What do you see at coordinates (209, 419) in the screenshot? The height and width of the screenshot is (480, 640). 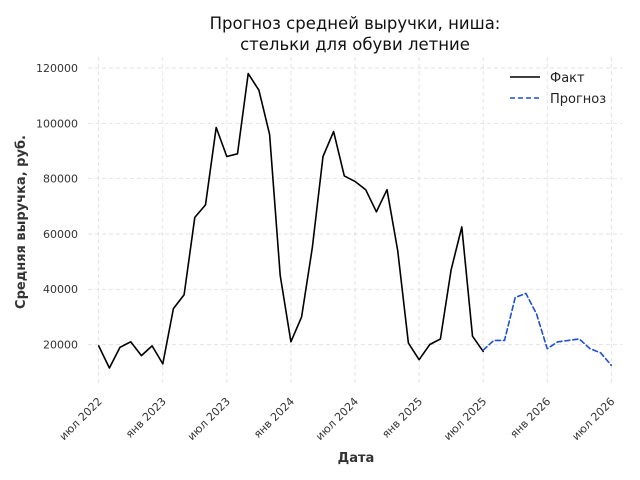 I see `x-tick-label: июл 2023` at bounding box center [209, 419].